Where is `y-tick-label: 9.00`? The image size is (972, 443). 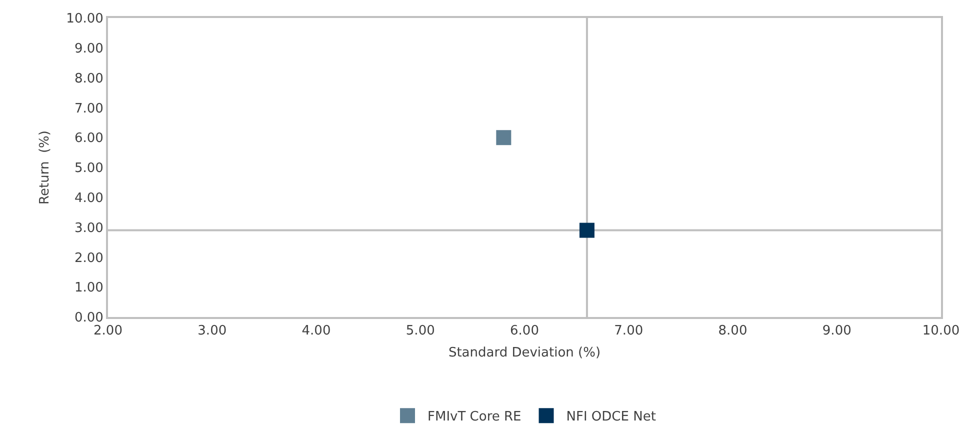
y-tick-label: 9.00 is located at coordinates (89, 48).